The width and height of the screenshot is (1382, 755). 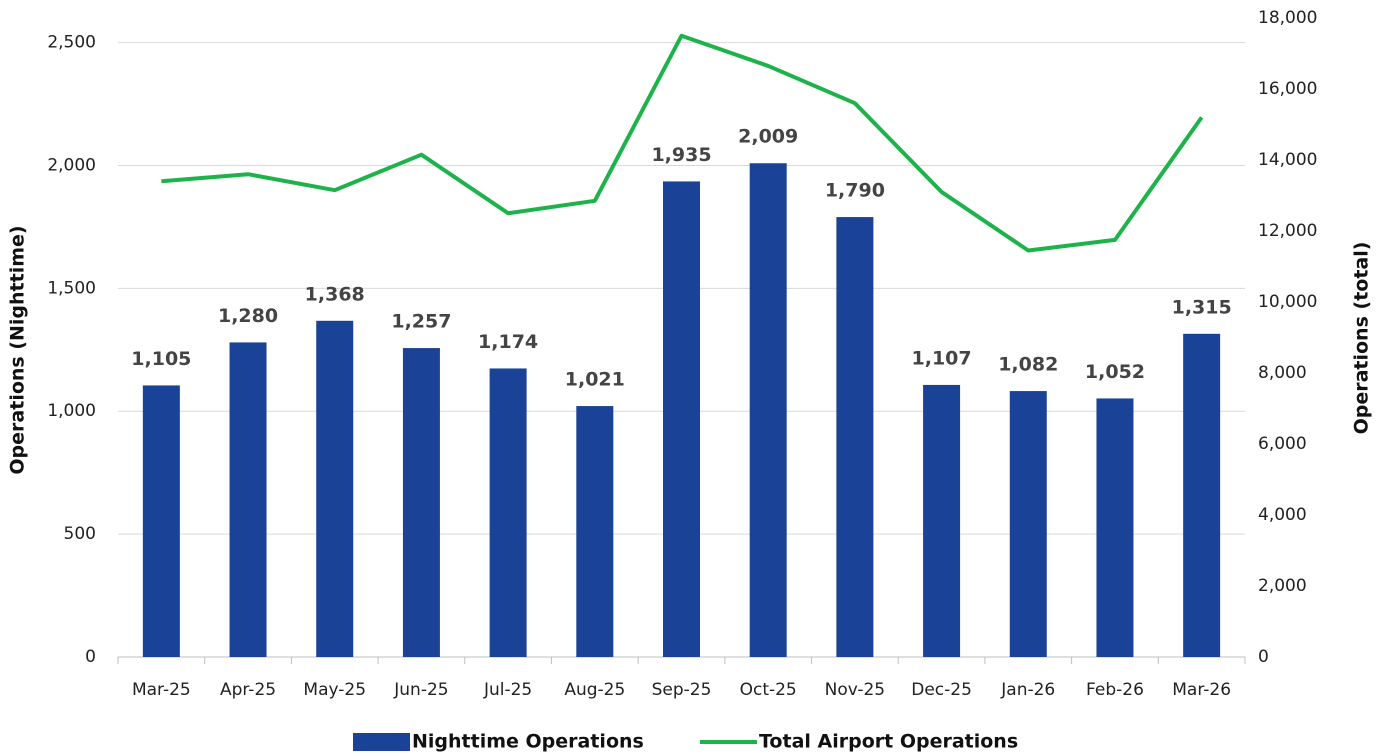 What do you see at coordinates (1115, 690) in the screenshot?
I see `x-tick-label: Feb-26` at bounding box center [1115, 690].